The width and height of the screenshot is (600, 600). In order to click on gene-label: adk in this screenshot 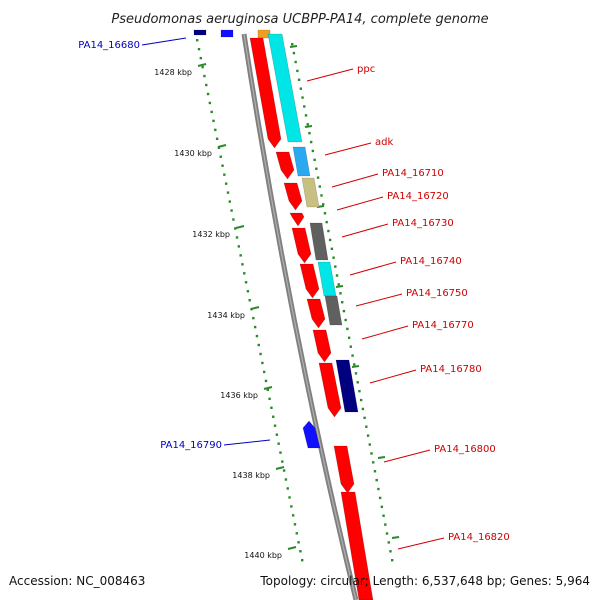, I will do `click(384, 142)`.